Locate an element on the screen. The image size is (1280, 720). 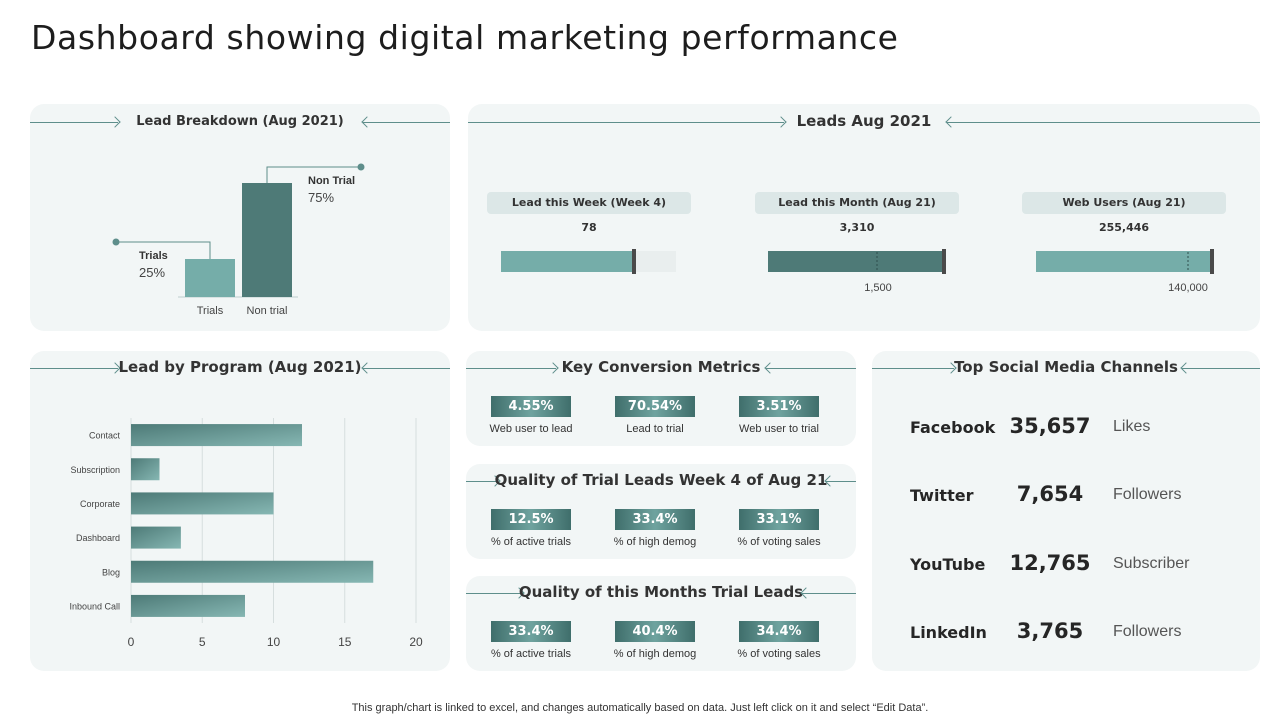
metric-value: 34.4% is located at coordinates (779, 631).